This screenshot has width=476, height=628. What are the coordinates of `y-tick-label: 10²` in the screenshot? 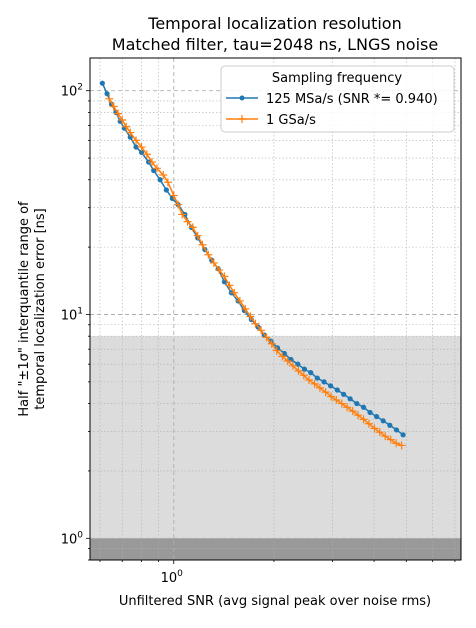 It's located at (72, 91).